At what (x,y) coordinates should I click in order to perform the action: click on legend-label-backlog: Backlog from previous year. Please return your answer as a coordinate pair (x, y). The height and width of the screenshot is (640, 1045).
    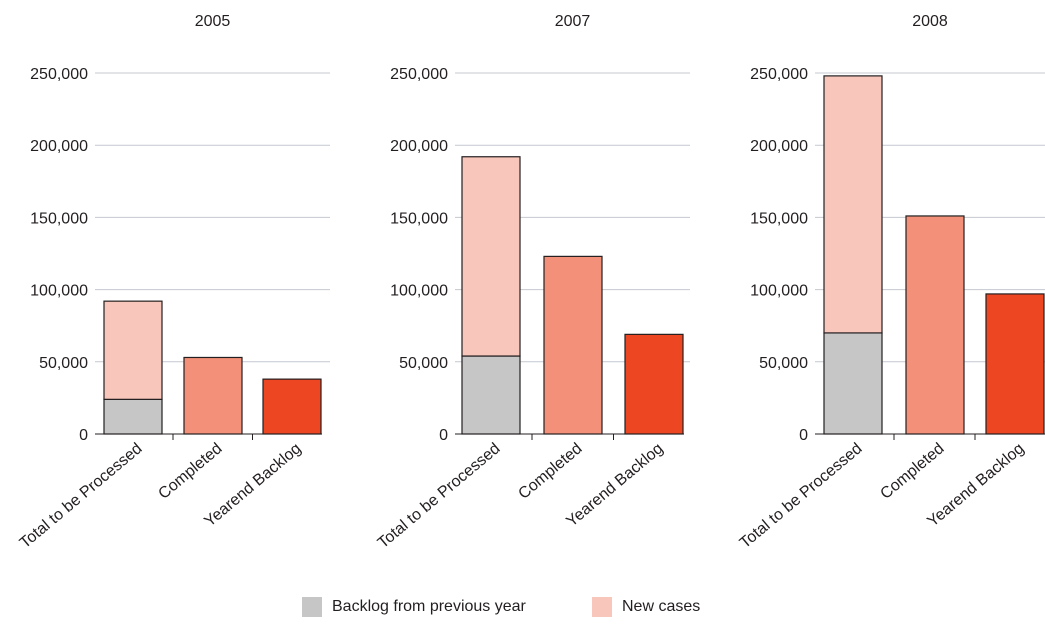
    Looking at the image, I should click on (429, 606).